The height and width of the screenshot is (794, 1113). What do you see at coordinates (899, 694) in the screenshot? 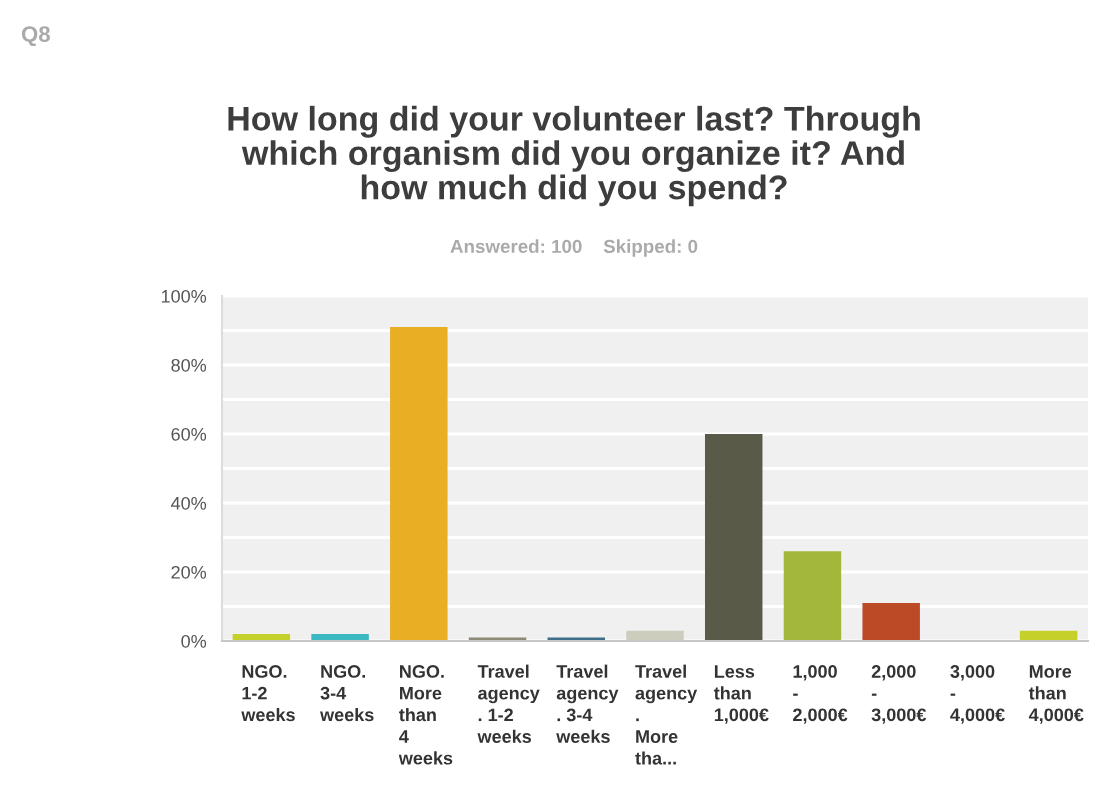
I see `x-tick-label: 2,000 - 3,000€` at bounding box center [899, 694].